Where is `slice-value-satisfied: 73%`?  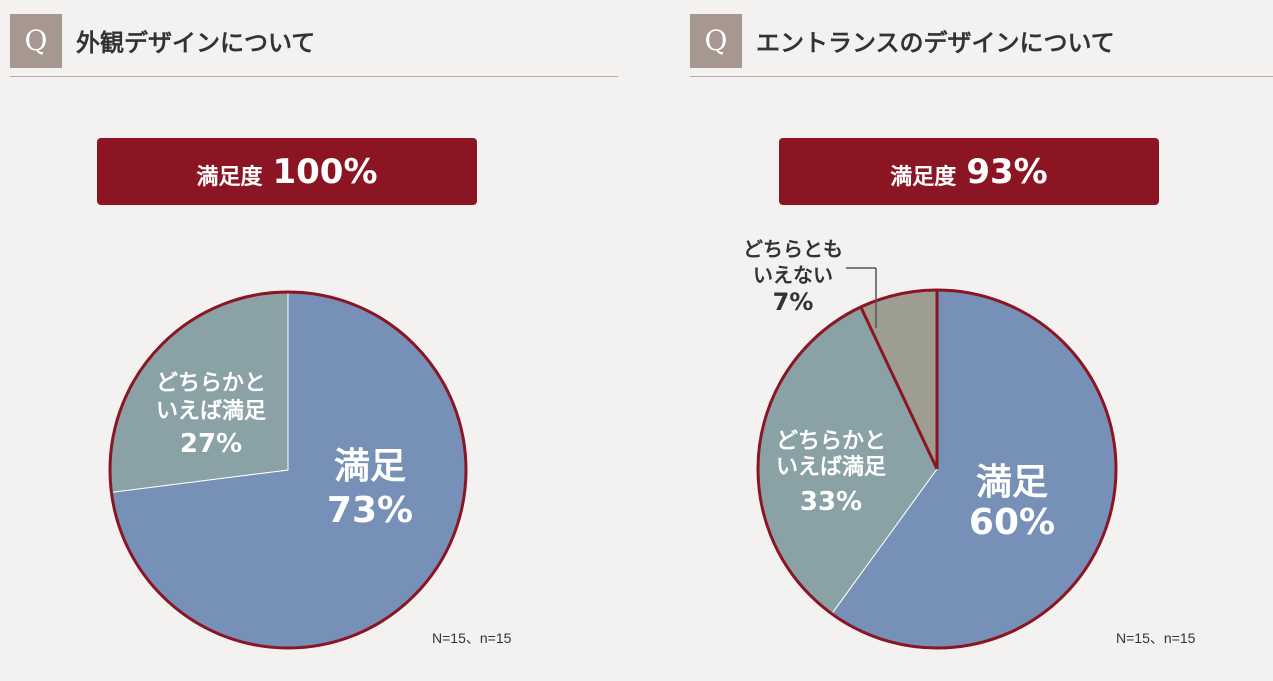
slice-value-satisfied: 73% is located at coordinates (370, 510).